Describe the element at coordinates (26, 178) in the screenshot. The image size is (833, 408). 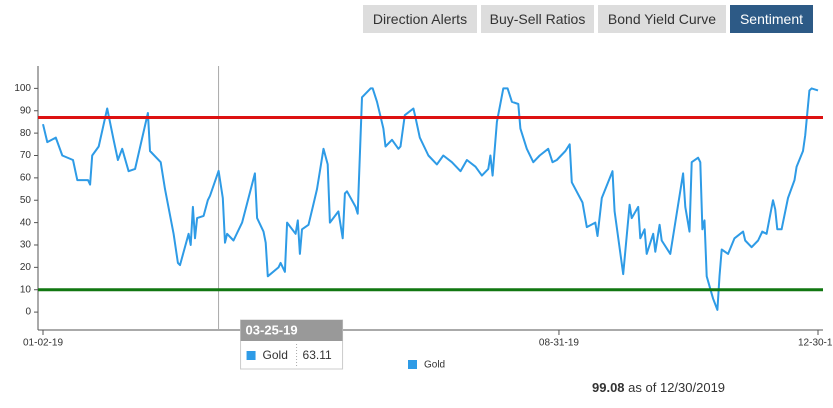
I see `y-tick-label: 60` at that location.